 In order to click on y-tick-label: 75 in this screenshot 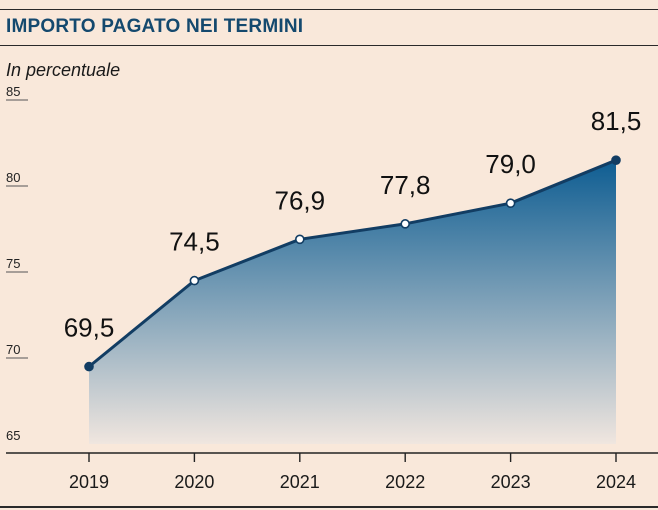, I will do `click(13, 263)`.